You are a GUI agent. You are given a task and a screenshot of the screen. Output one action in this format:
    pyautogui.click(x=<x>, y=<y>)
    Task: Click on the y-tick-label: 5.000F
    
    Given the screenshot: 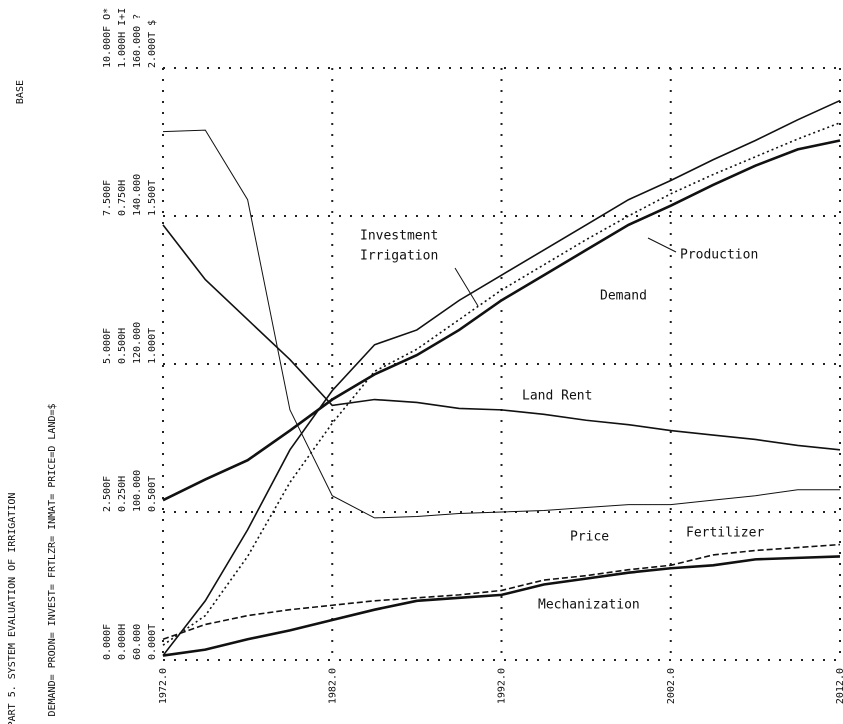 What is the action you would take?
    pyautogui.click(x=107, y=346)
    